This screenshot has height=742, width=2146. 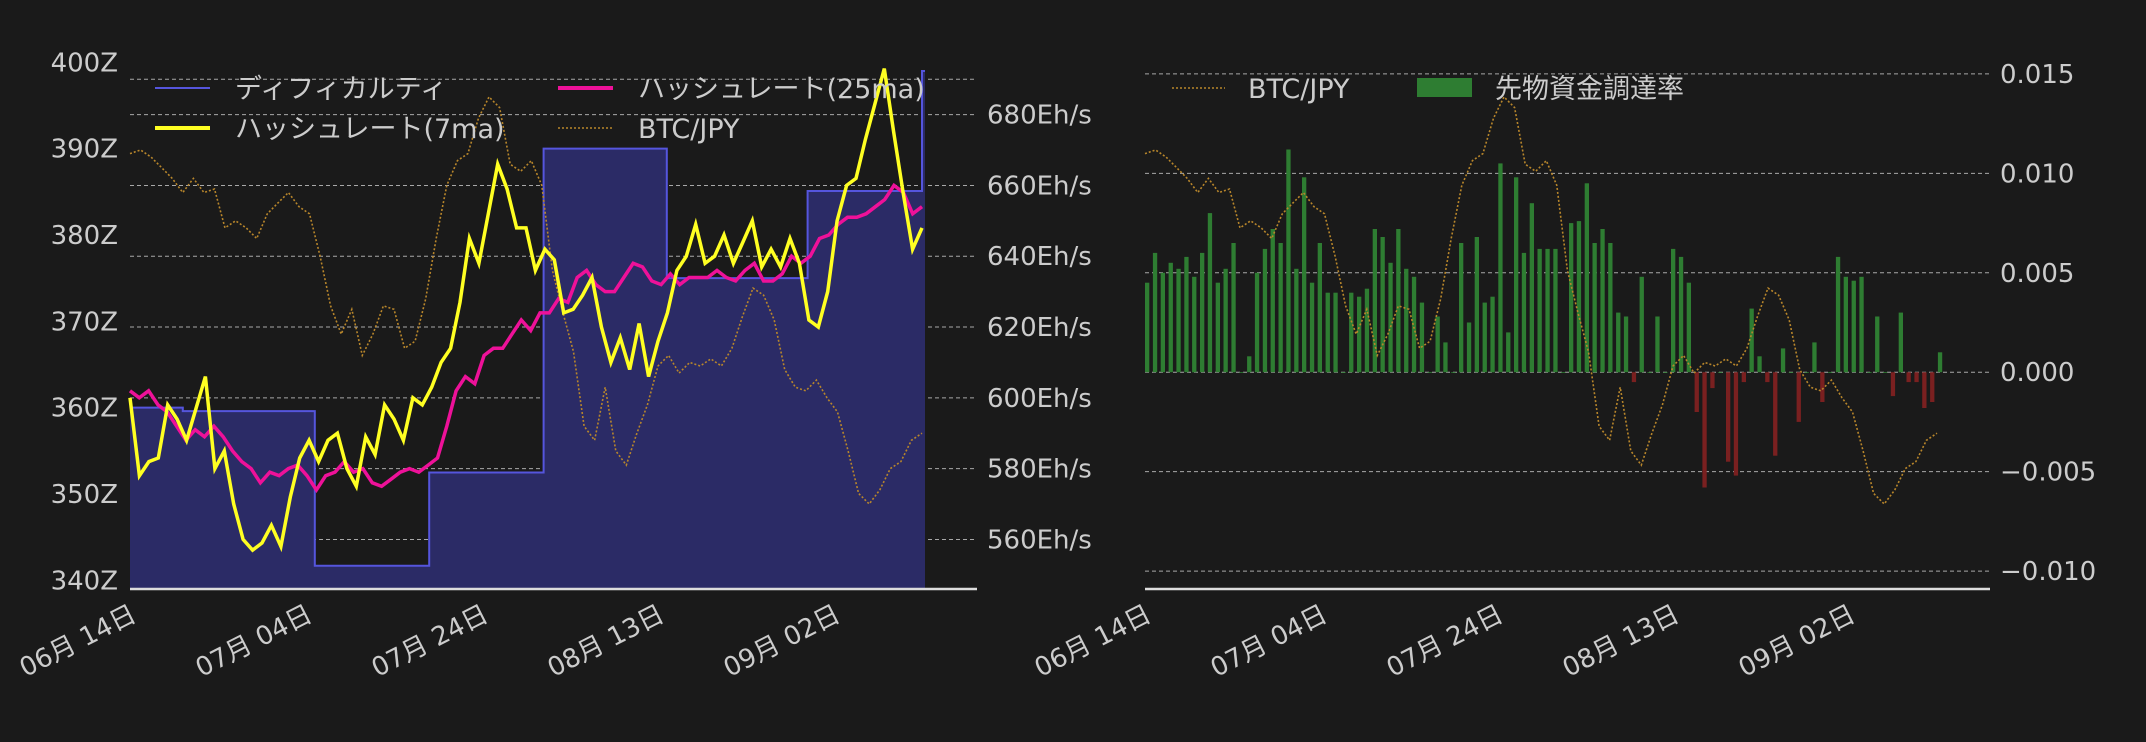 I want to click on right-axis-tick-640eh-s: 640Eh/s, so click(x=1039, y=257).